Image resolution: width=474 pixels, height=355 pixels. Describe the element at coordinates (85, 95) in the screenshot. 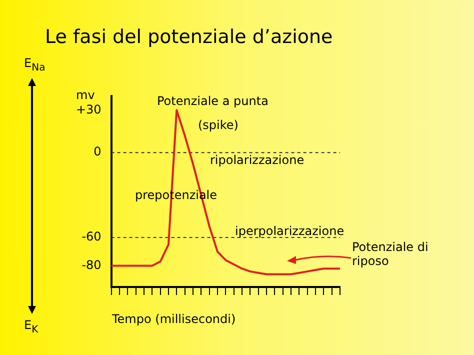

I see `y-axis-title: mv` at that location.